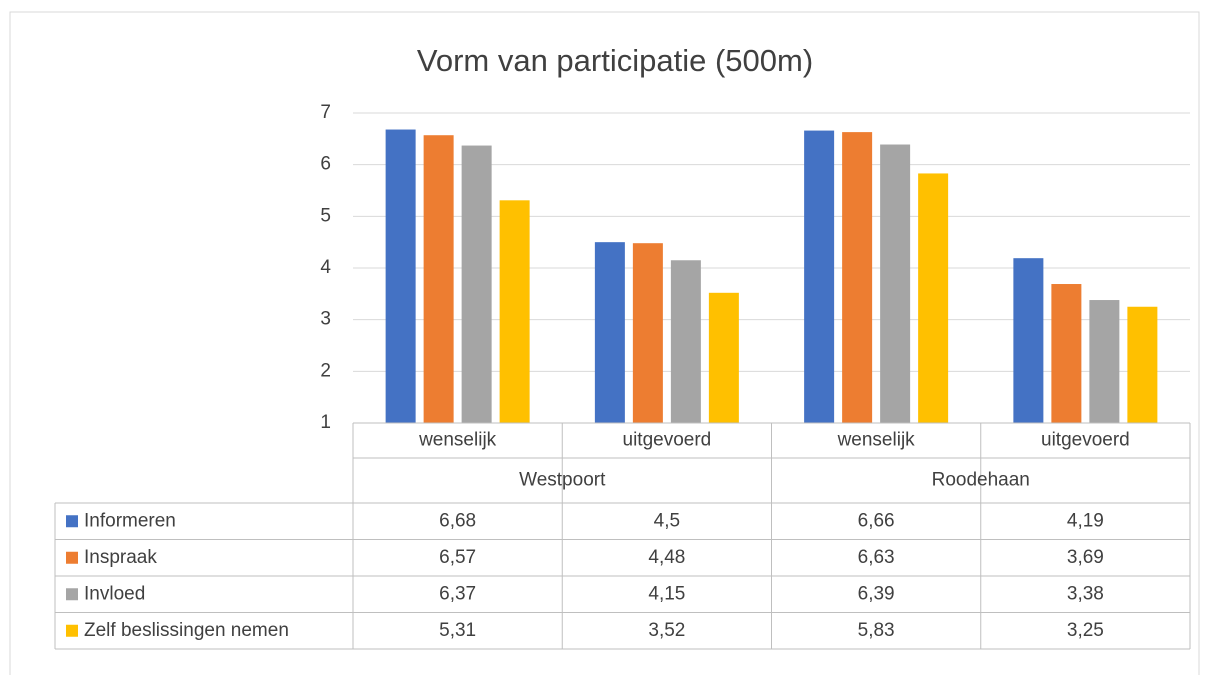 This screenshot has width=1209, height=680. What do you see at coordinates (876, 520) in the screenshot?
I see `table-cell: 6,66` at bounding box center [876, 520].